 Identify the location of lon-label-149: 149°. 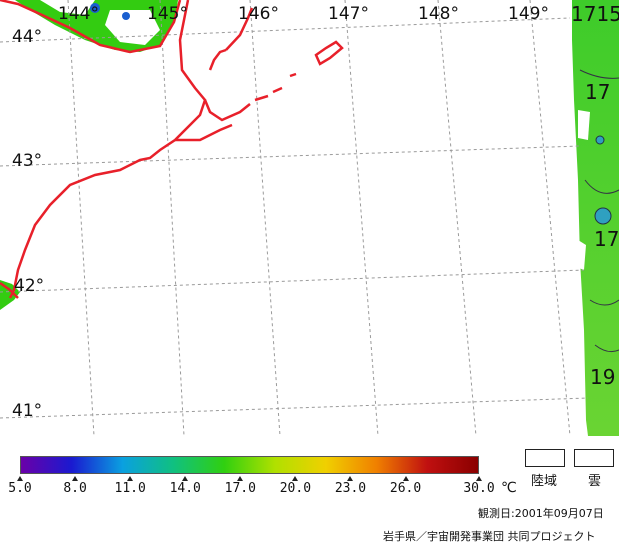
(528, 14).